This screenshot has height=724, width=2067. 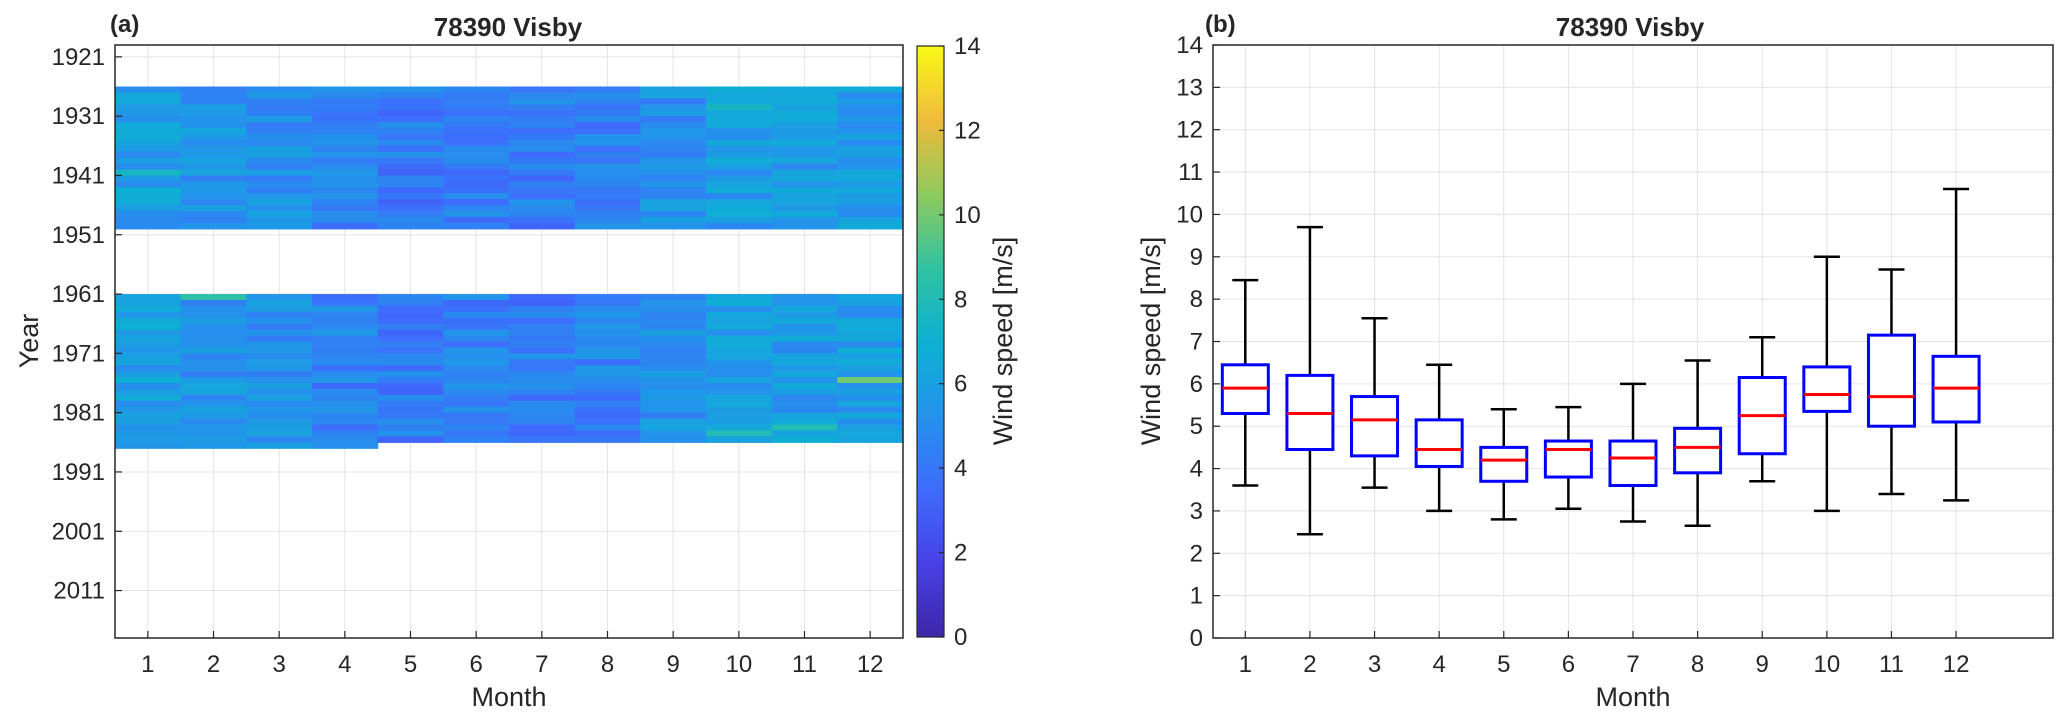 I want to click on colorbar-tick-label: 10, so click(x=967, y=215).